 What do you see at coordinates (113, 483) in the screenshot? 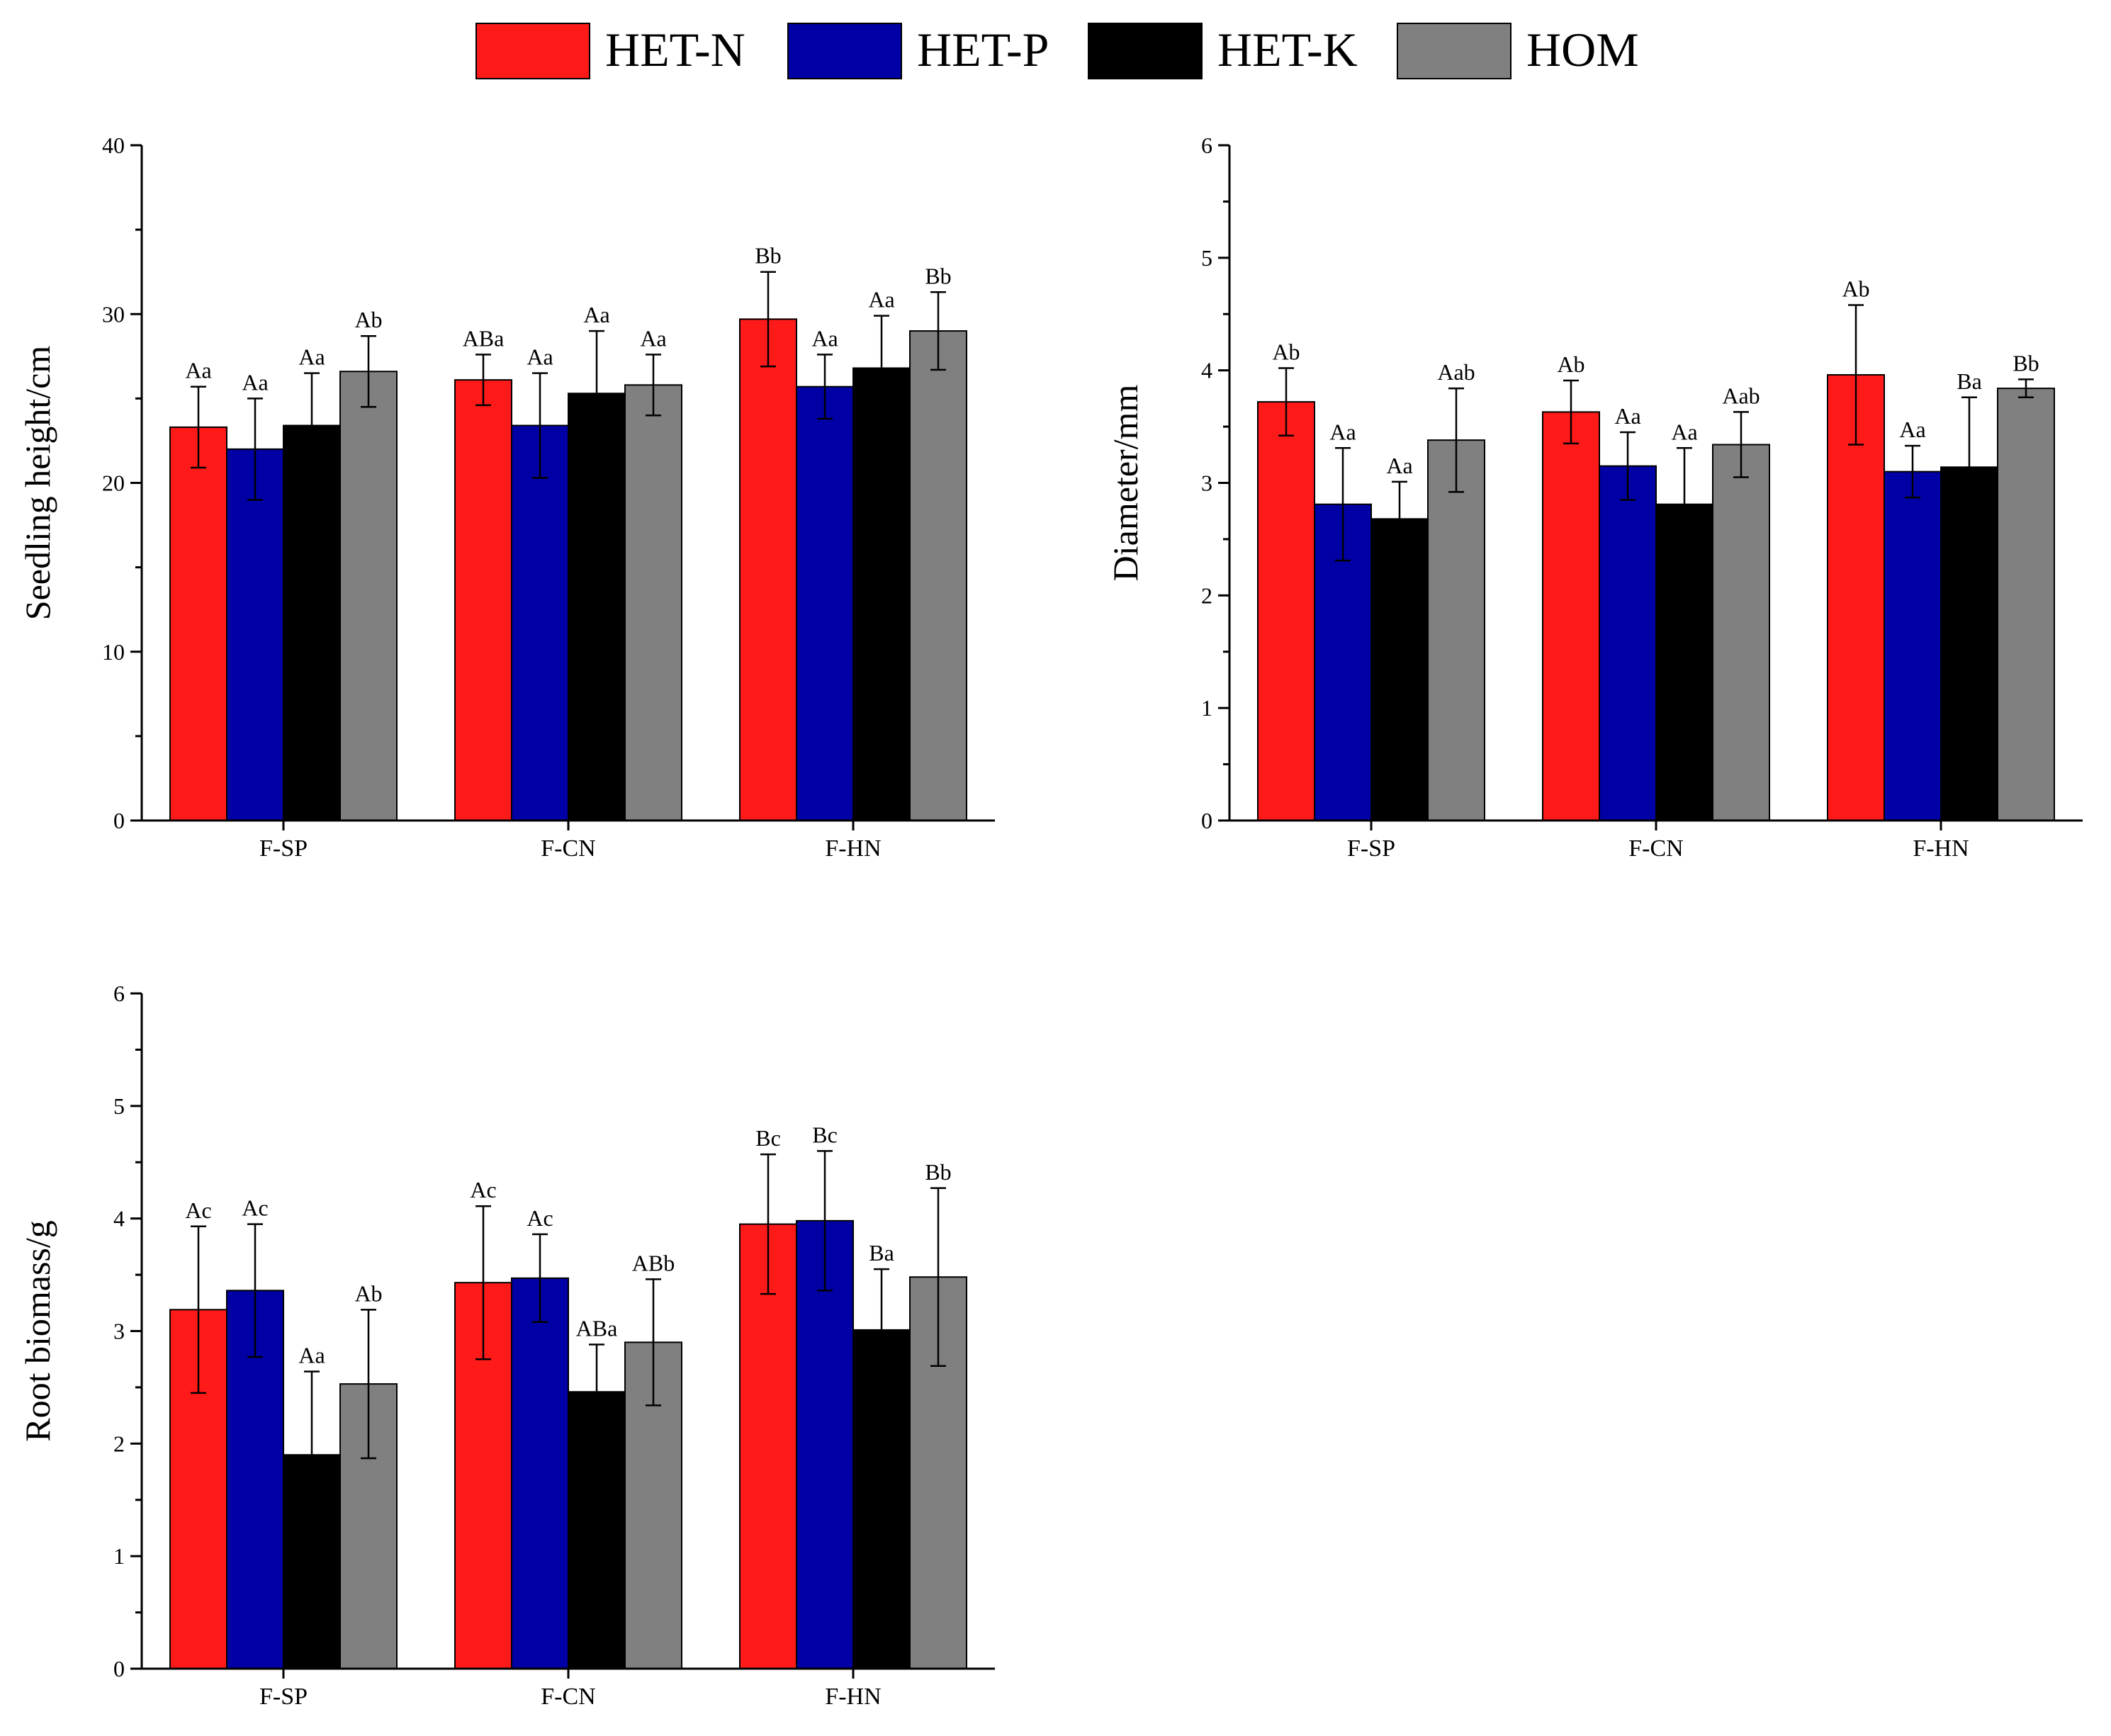
I see `y-tick-label: 20` at bounding box center [113, 483].